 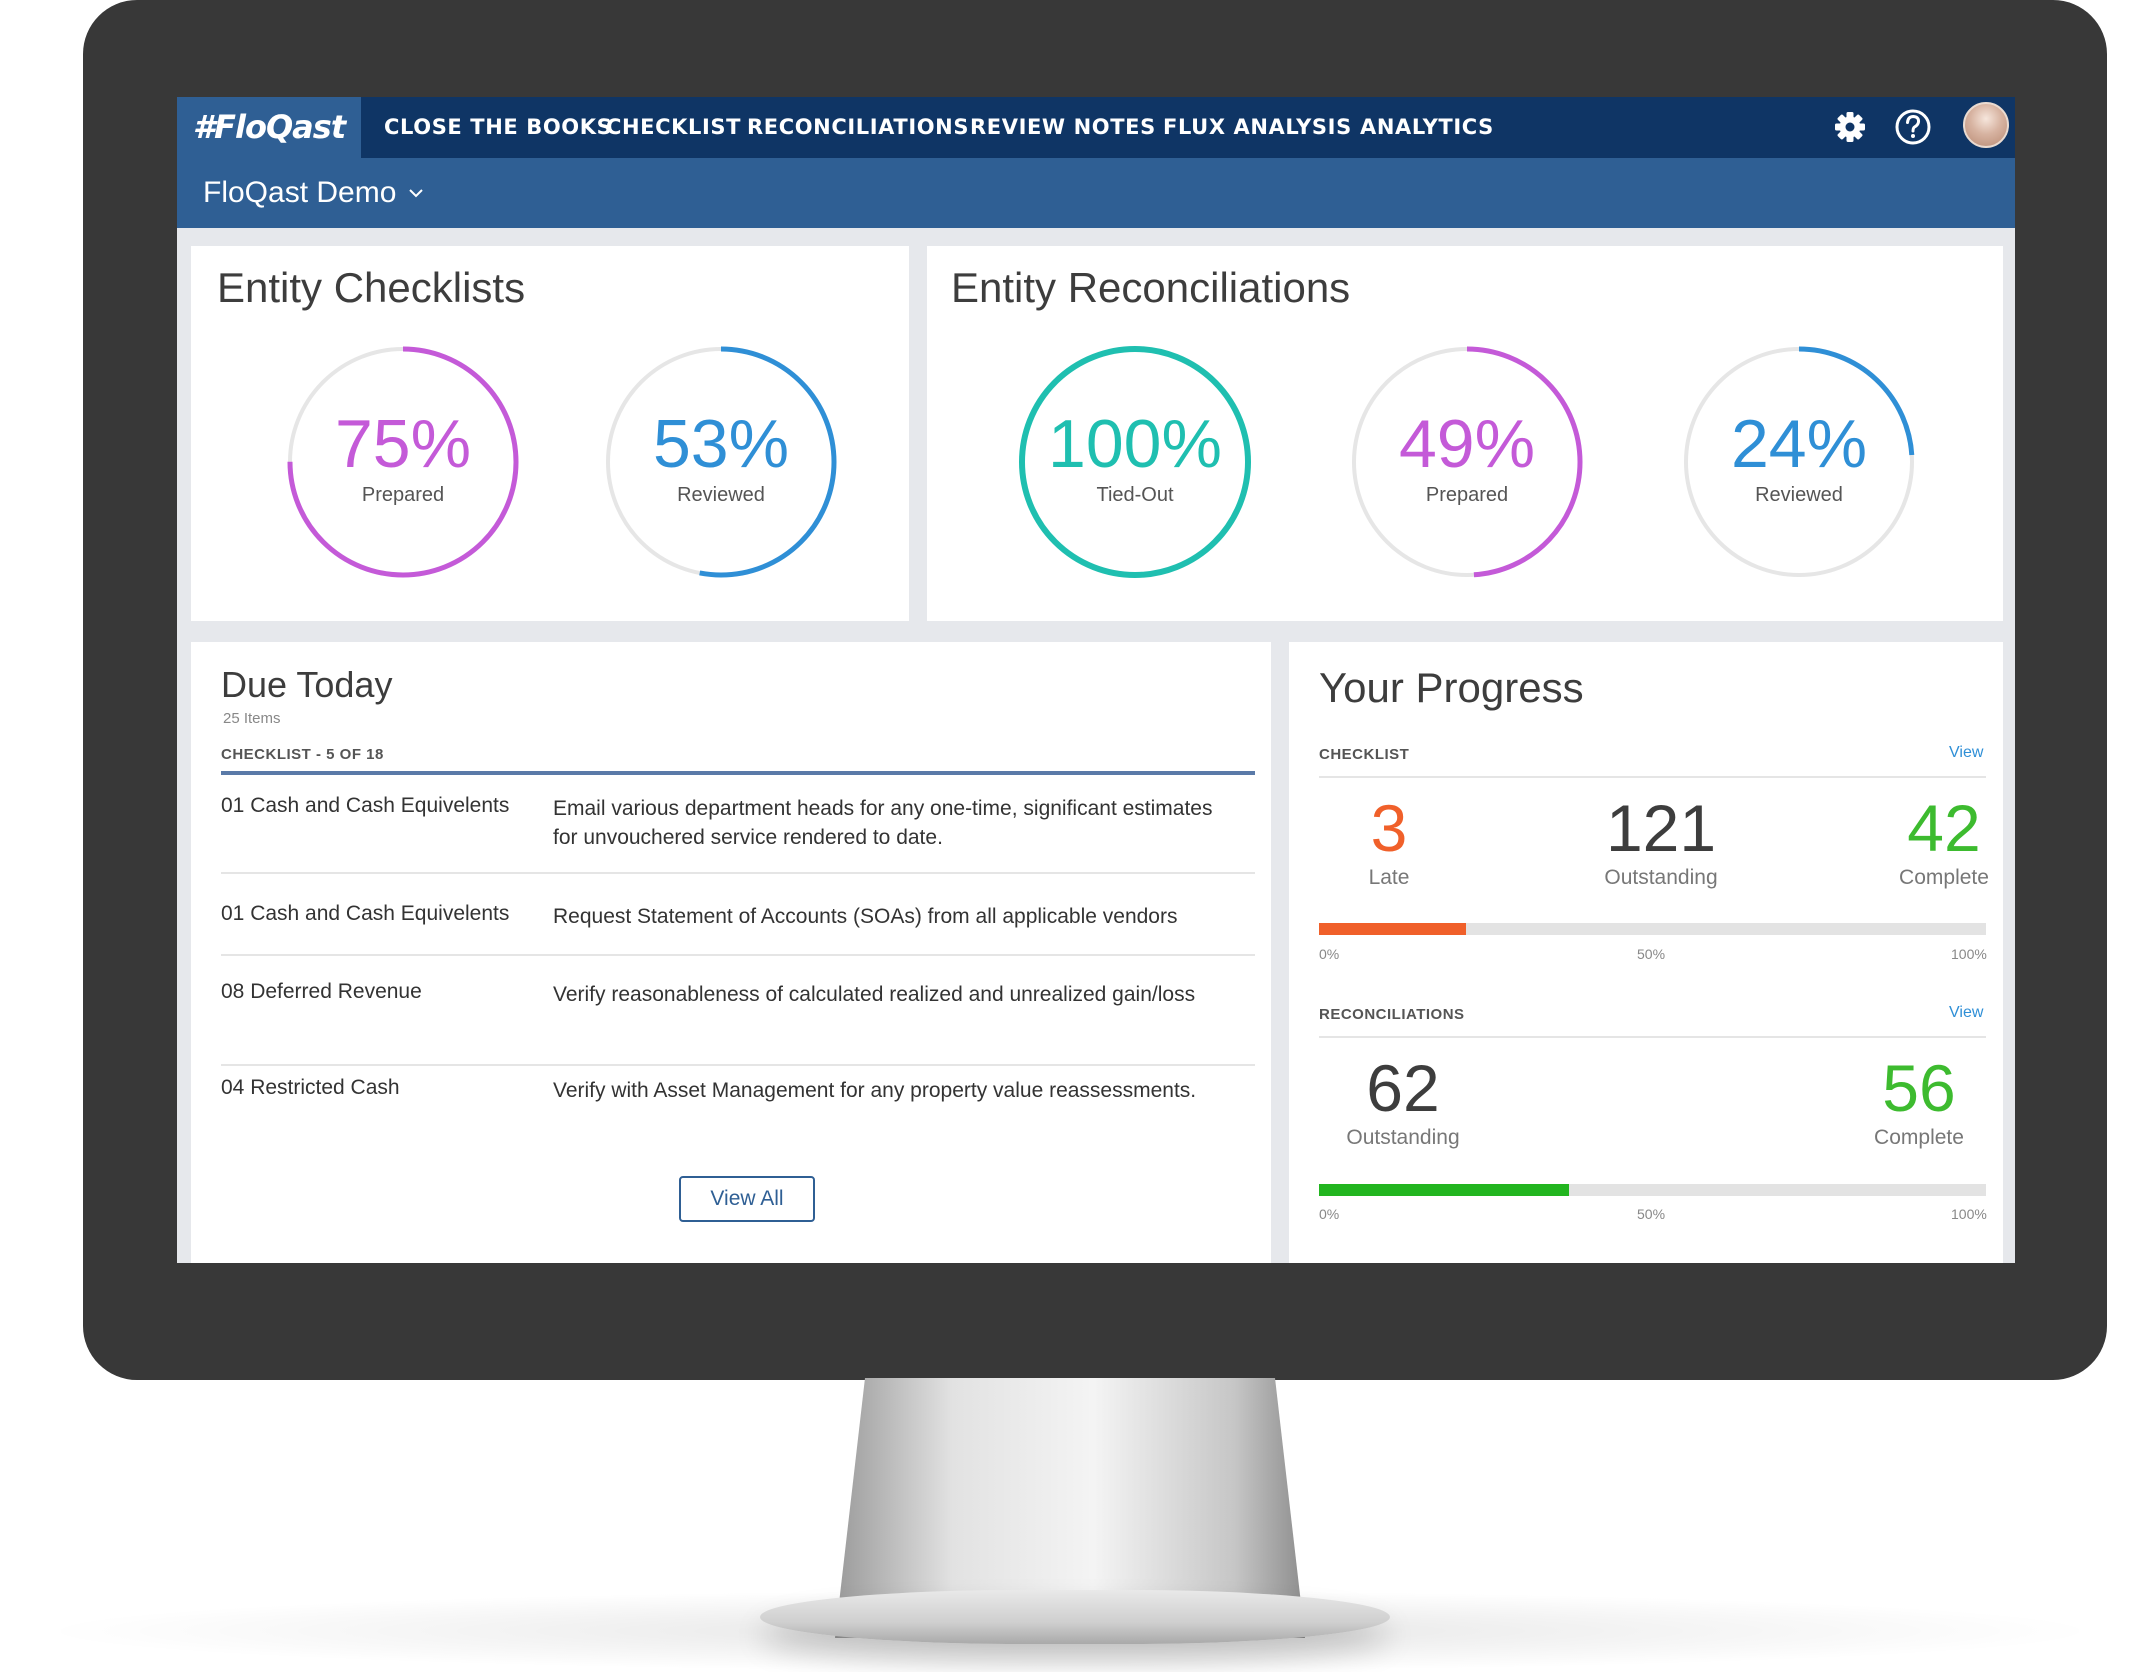 What do you see at coordinates (738, 773) in the screenshot?
I see `section-underline` at bounding box center [738, 773].